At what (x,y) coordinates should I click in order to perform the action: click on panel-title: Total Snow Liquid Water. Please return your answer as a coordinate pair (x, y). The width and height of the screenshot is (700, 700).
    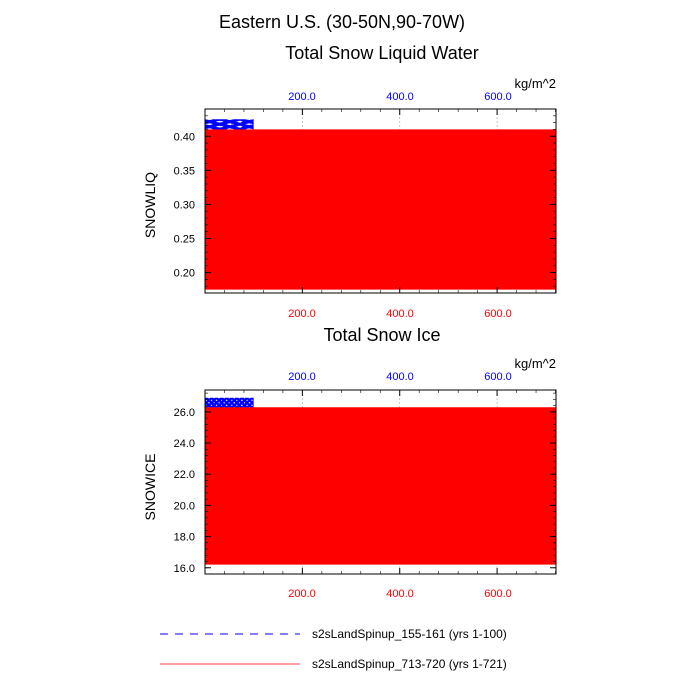
    Looking at the image, I should click on (381, 53).